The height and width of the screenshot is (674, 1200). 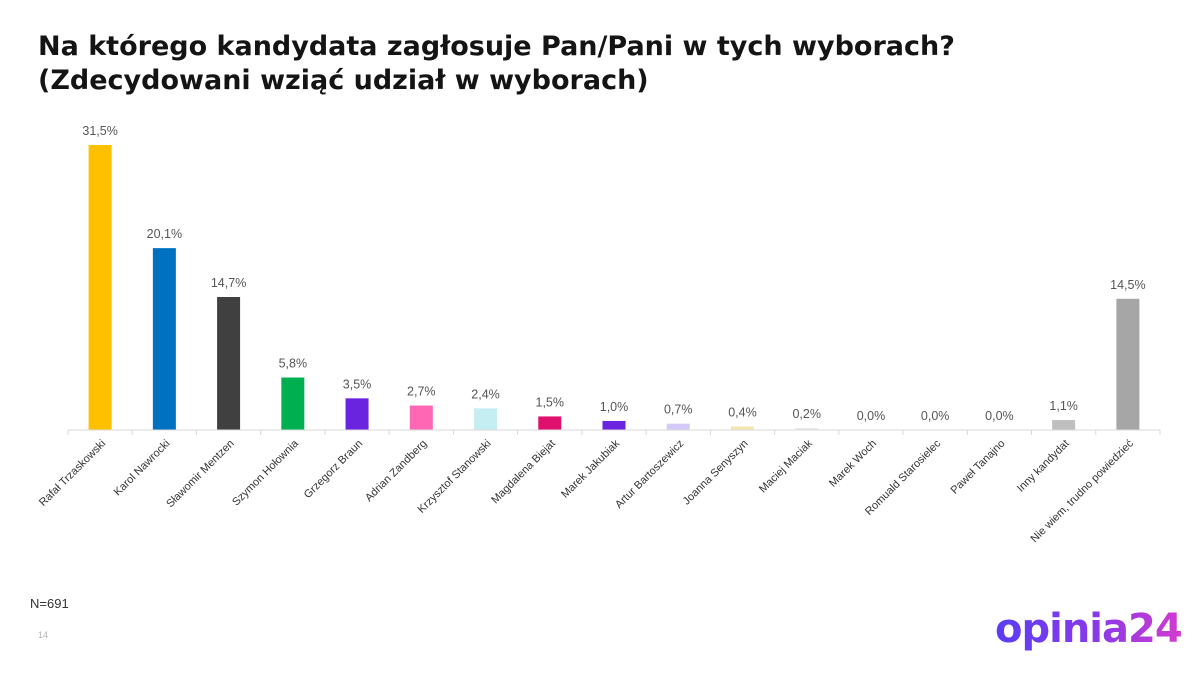 What do you see at coordinates (1127, 285) in the screenshot?
I see `value-label: 14,5%` at bounding box center [1127, 285].